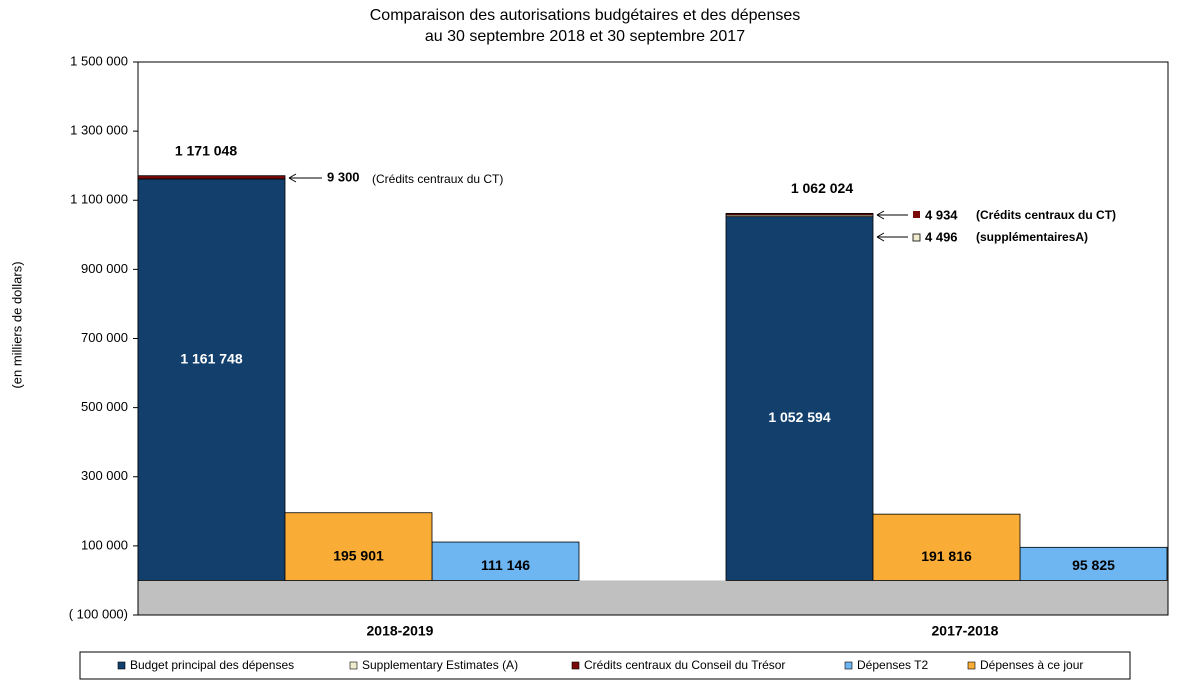 The width and height of the screenshot is (1177, 690). Describe the element at coordinates (16, 324) in the screenshot. I see `y-axis-label: (en milliers de dollars)` at that location.